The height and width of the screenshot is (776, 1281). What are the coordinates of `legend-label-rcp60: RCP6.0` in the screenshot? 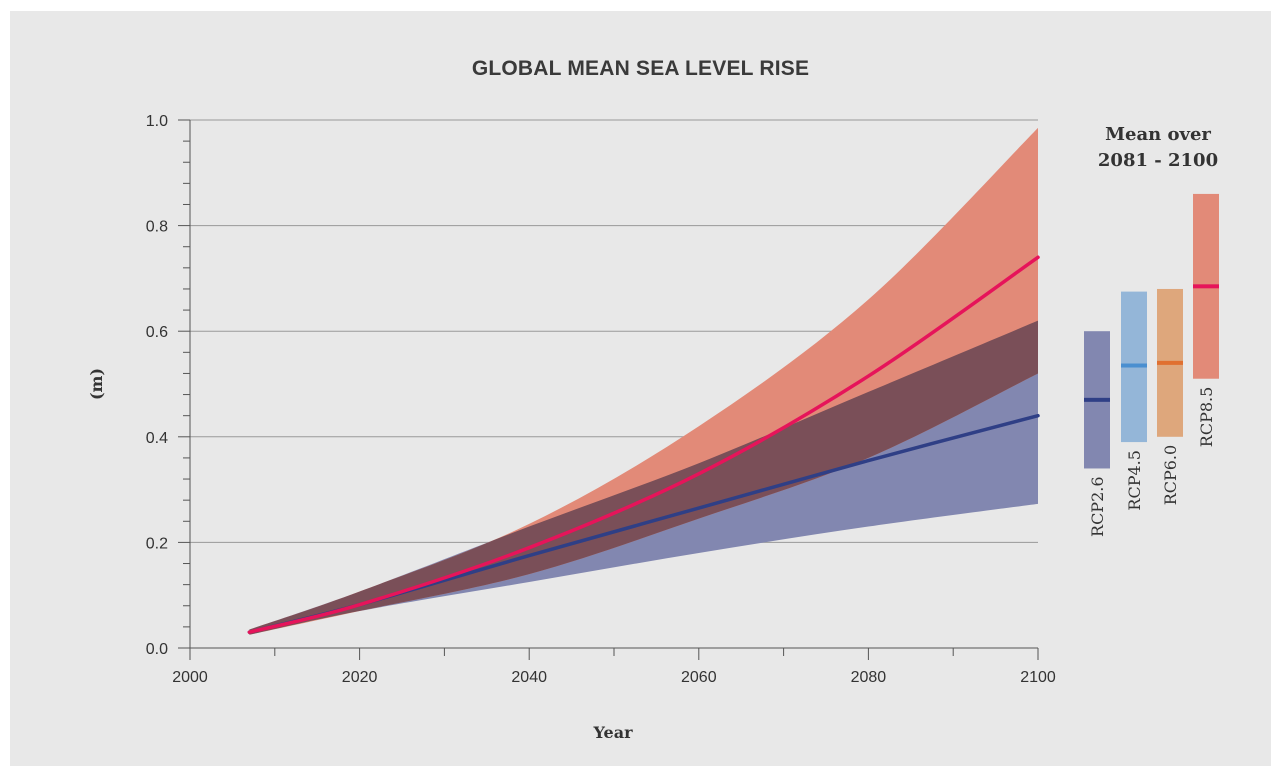 It's located at (1170, 475).